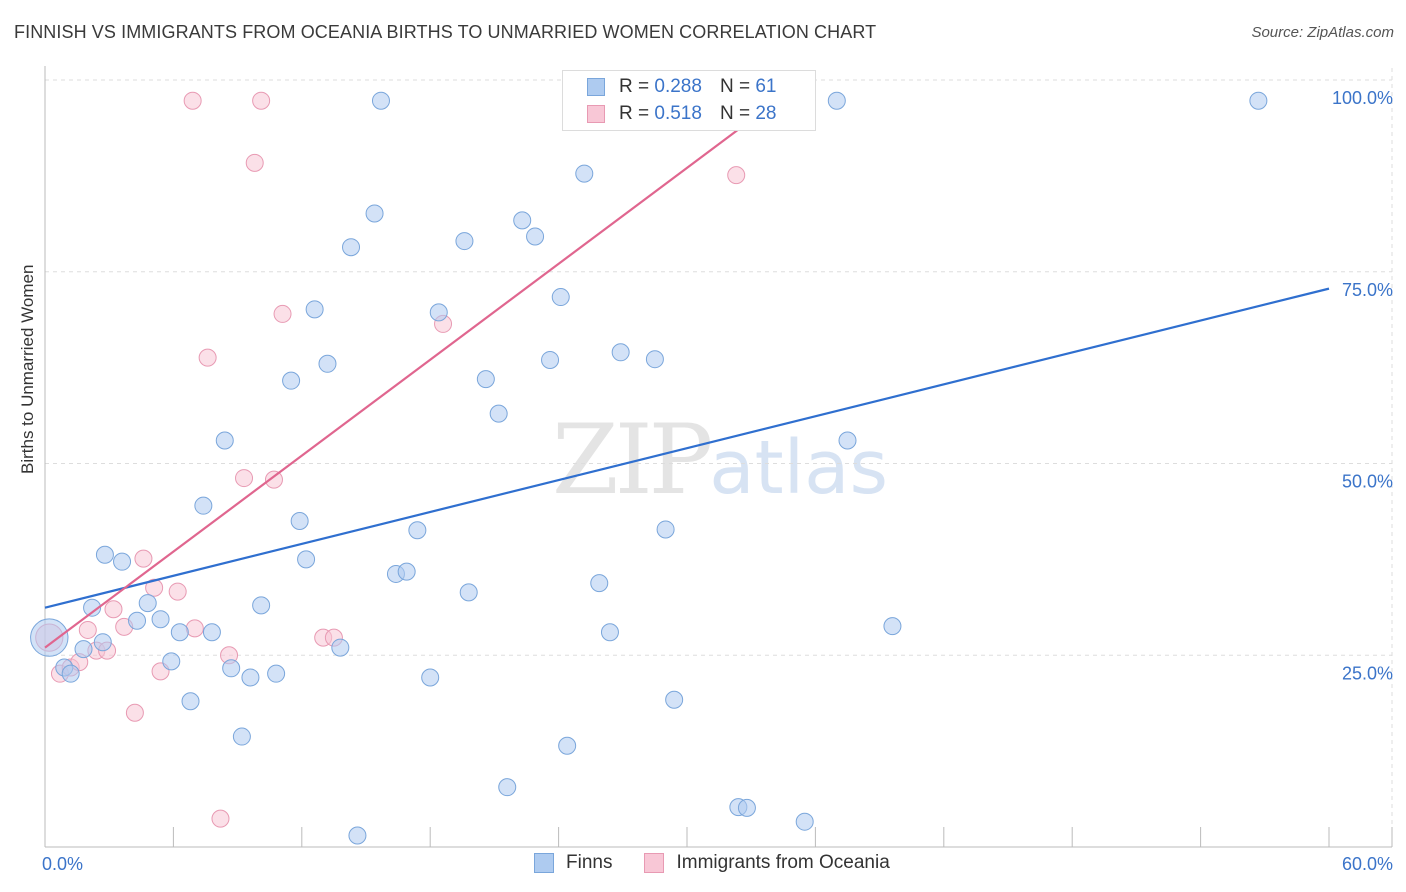 The width and height of the screenshot is (1406, 892). What do you see at coordinates (62, 864) in the screenshot?
I see `x-tick-label-0: 0.0%` at bounding box center [62, 864].